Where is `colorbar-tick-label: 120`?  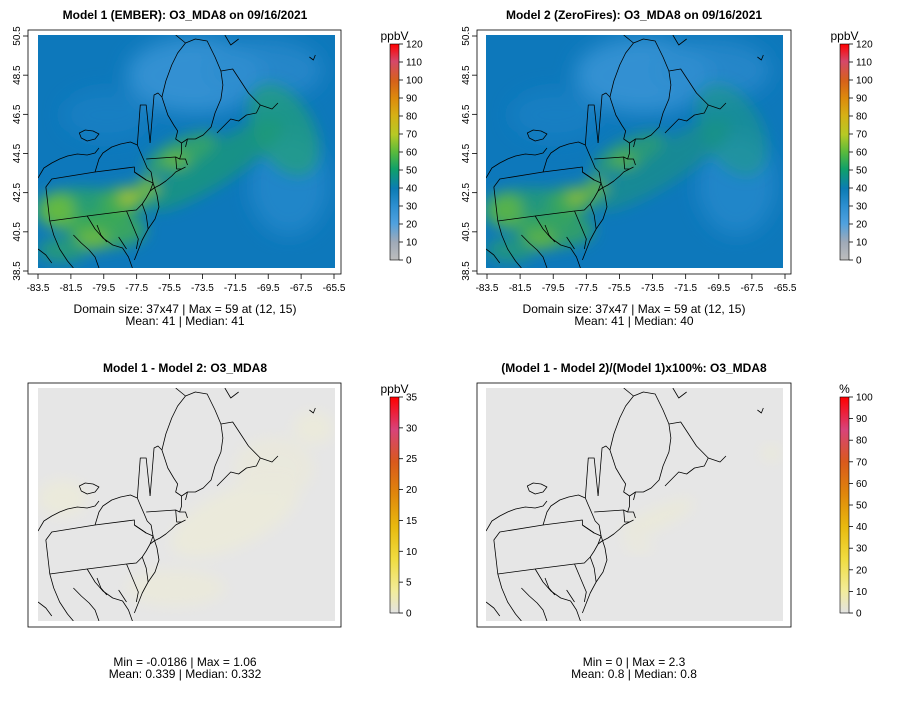
colorbar-tick-label: 120 is located at coordinates (864, 45).